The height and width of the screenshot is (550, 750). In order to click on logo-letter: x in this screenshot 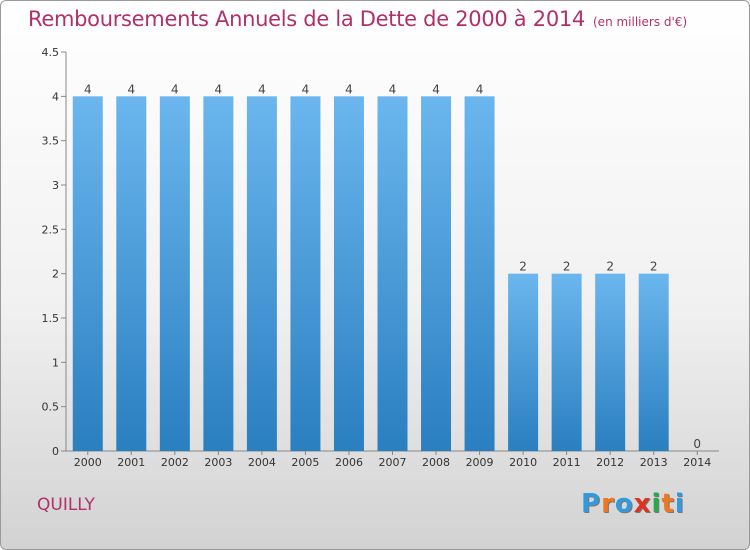, I will do `click(642, 504)`.